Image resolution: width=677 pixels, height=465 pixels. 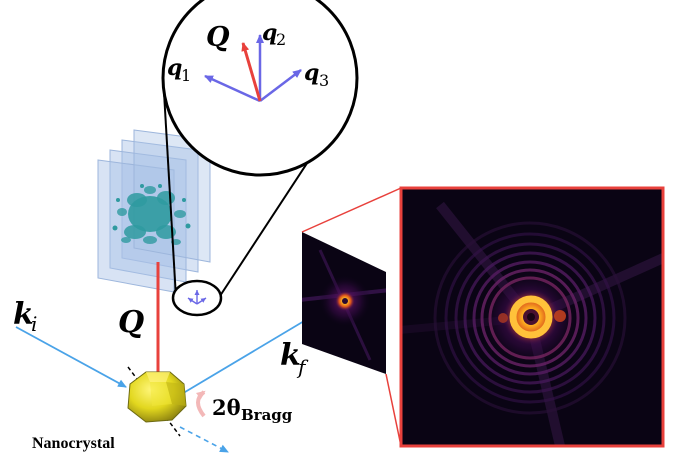 What do you see at coordinates (218, 37) in the screenshot?
I see `q-zoom-label: Q` at bounding box center [218, 37].